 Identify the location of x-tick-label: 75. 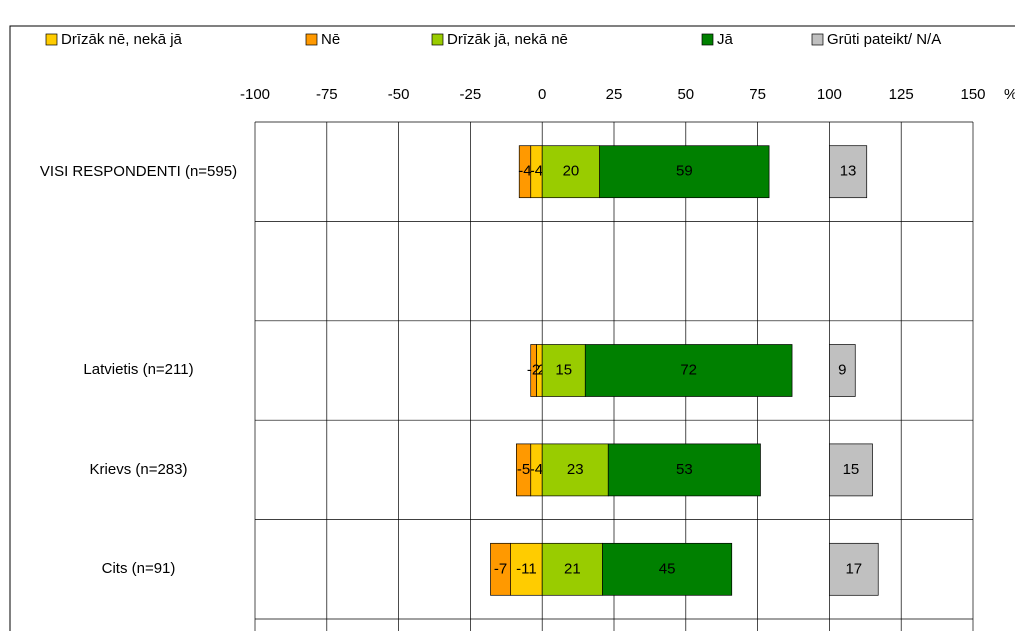
(757, 94).